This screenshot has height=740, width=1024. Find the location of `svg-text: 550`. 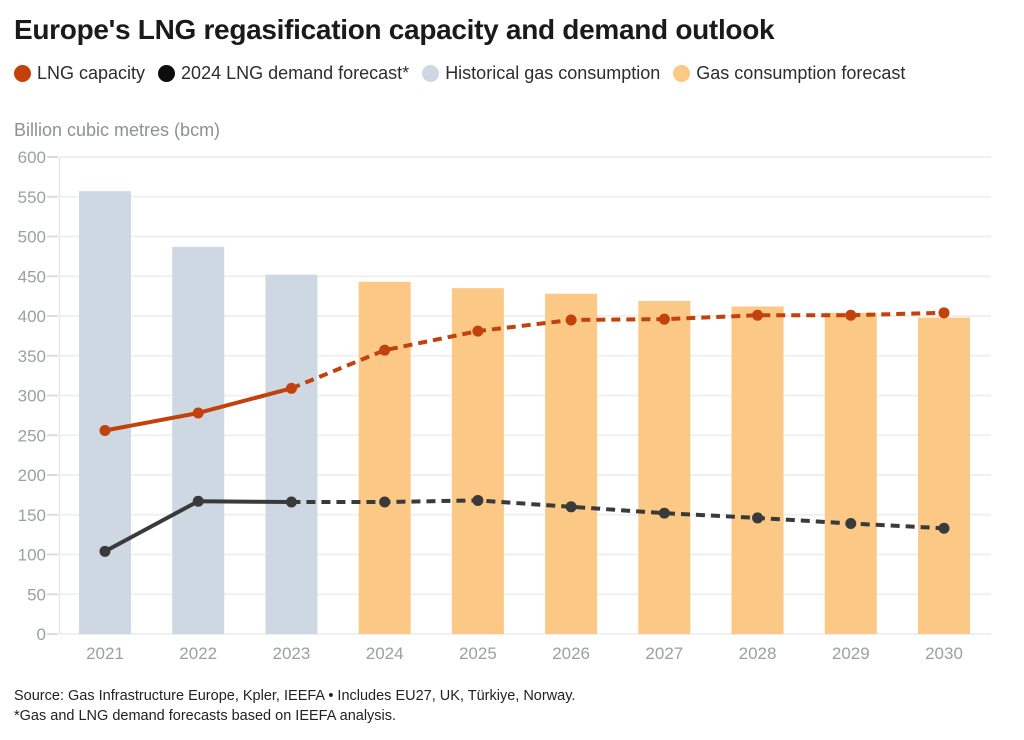

svg-text: 550 is located at coordinates (32, 197).